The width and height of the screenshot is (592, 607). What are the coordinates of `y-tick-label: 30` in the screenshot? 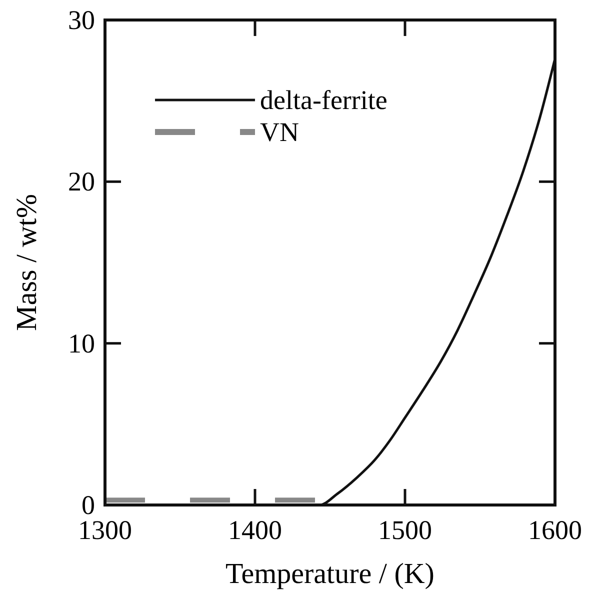 It's located at (81, 20).